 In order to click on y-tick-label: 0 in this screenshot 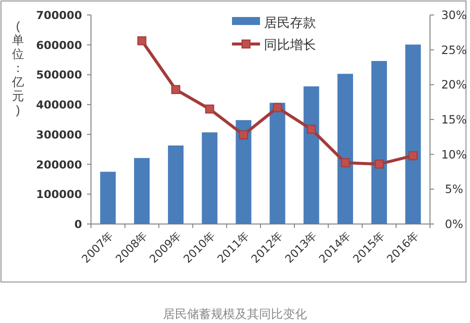, I will do `click(78, 224)`.